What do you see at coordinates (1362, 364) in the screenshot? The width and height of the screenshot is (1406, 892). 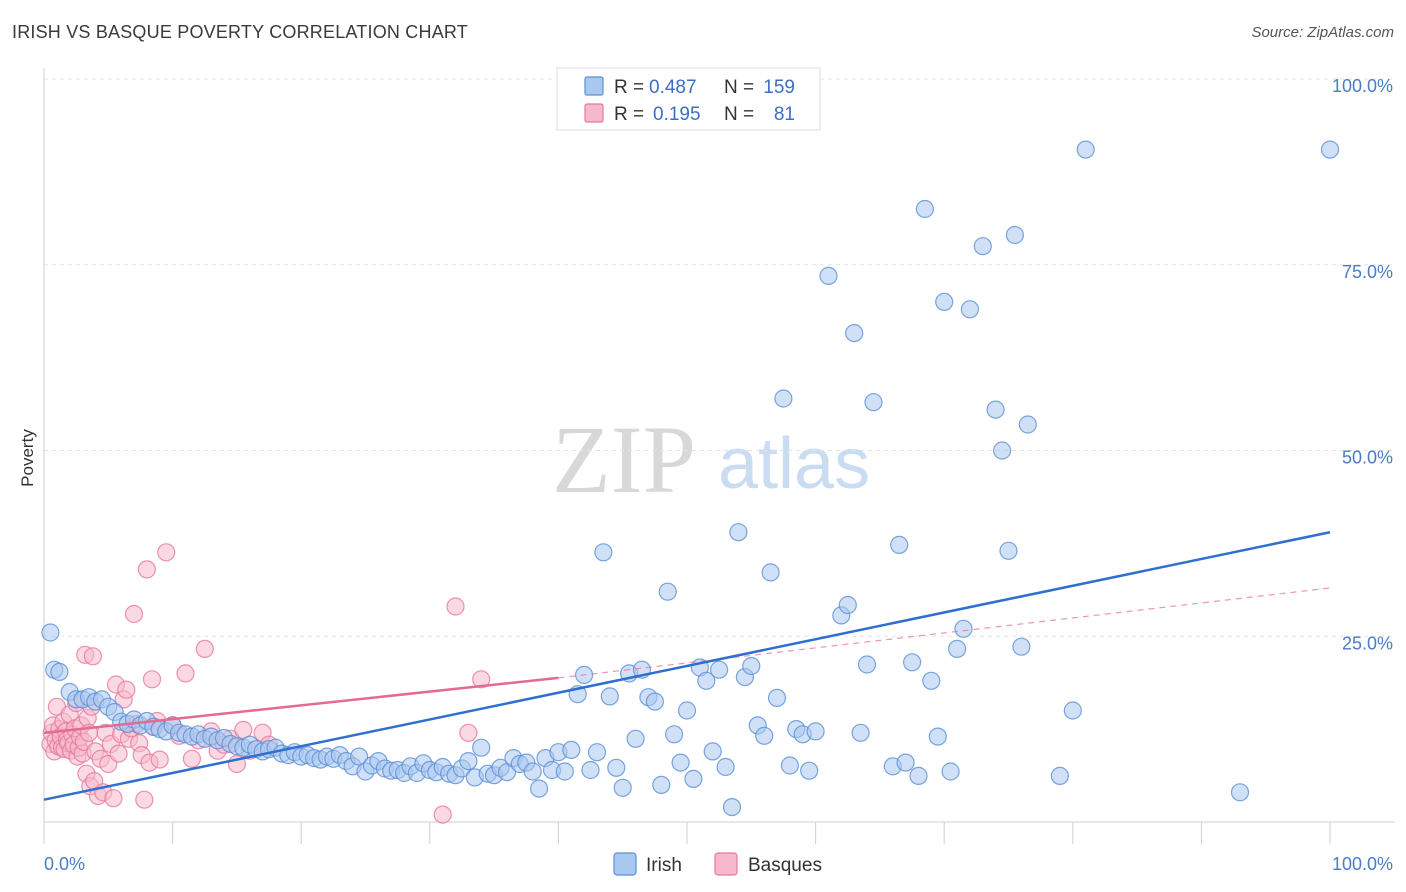 I see `y-tick-labels: 25.0% 50.0% 75.0% 100.0%` at bounding box center [1362, 364].